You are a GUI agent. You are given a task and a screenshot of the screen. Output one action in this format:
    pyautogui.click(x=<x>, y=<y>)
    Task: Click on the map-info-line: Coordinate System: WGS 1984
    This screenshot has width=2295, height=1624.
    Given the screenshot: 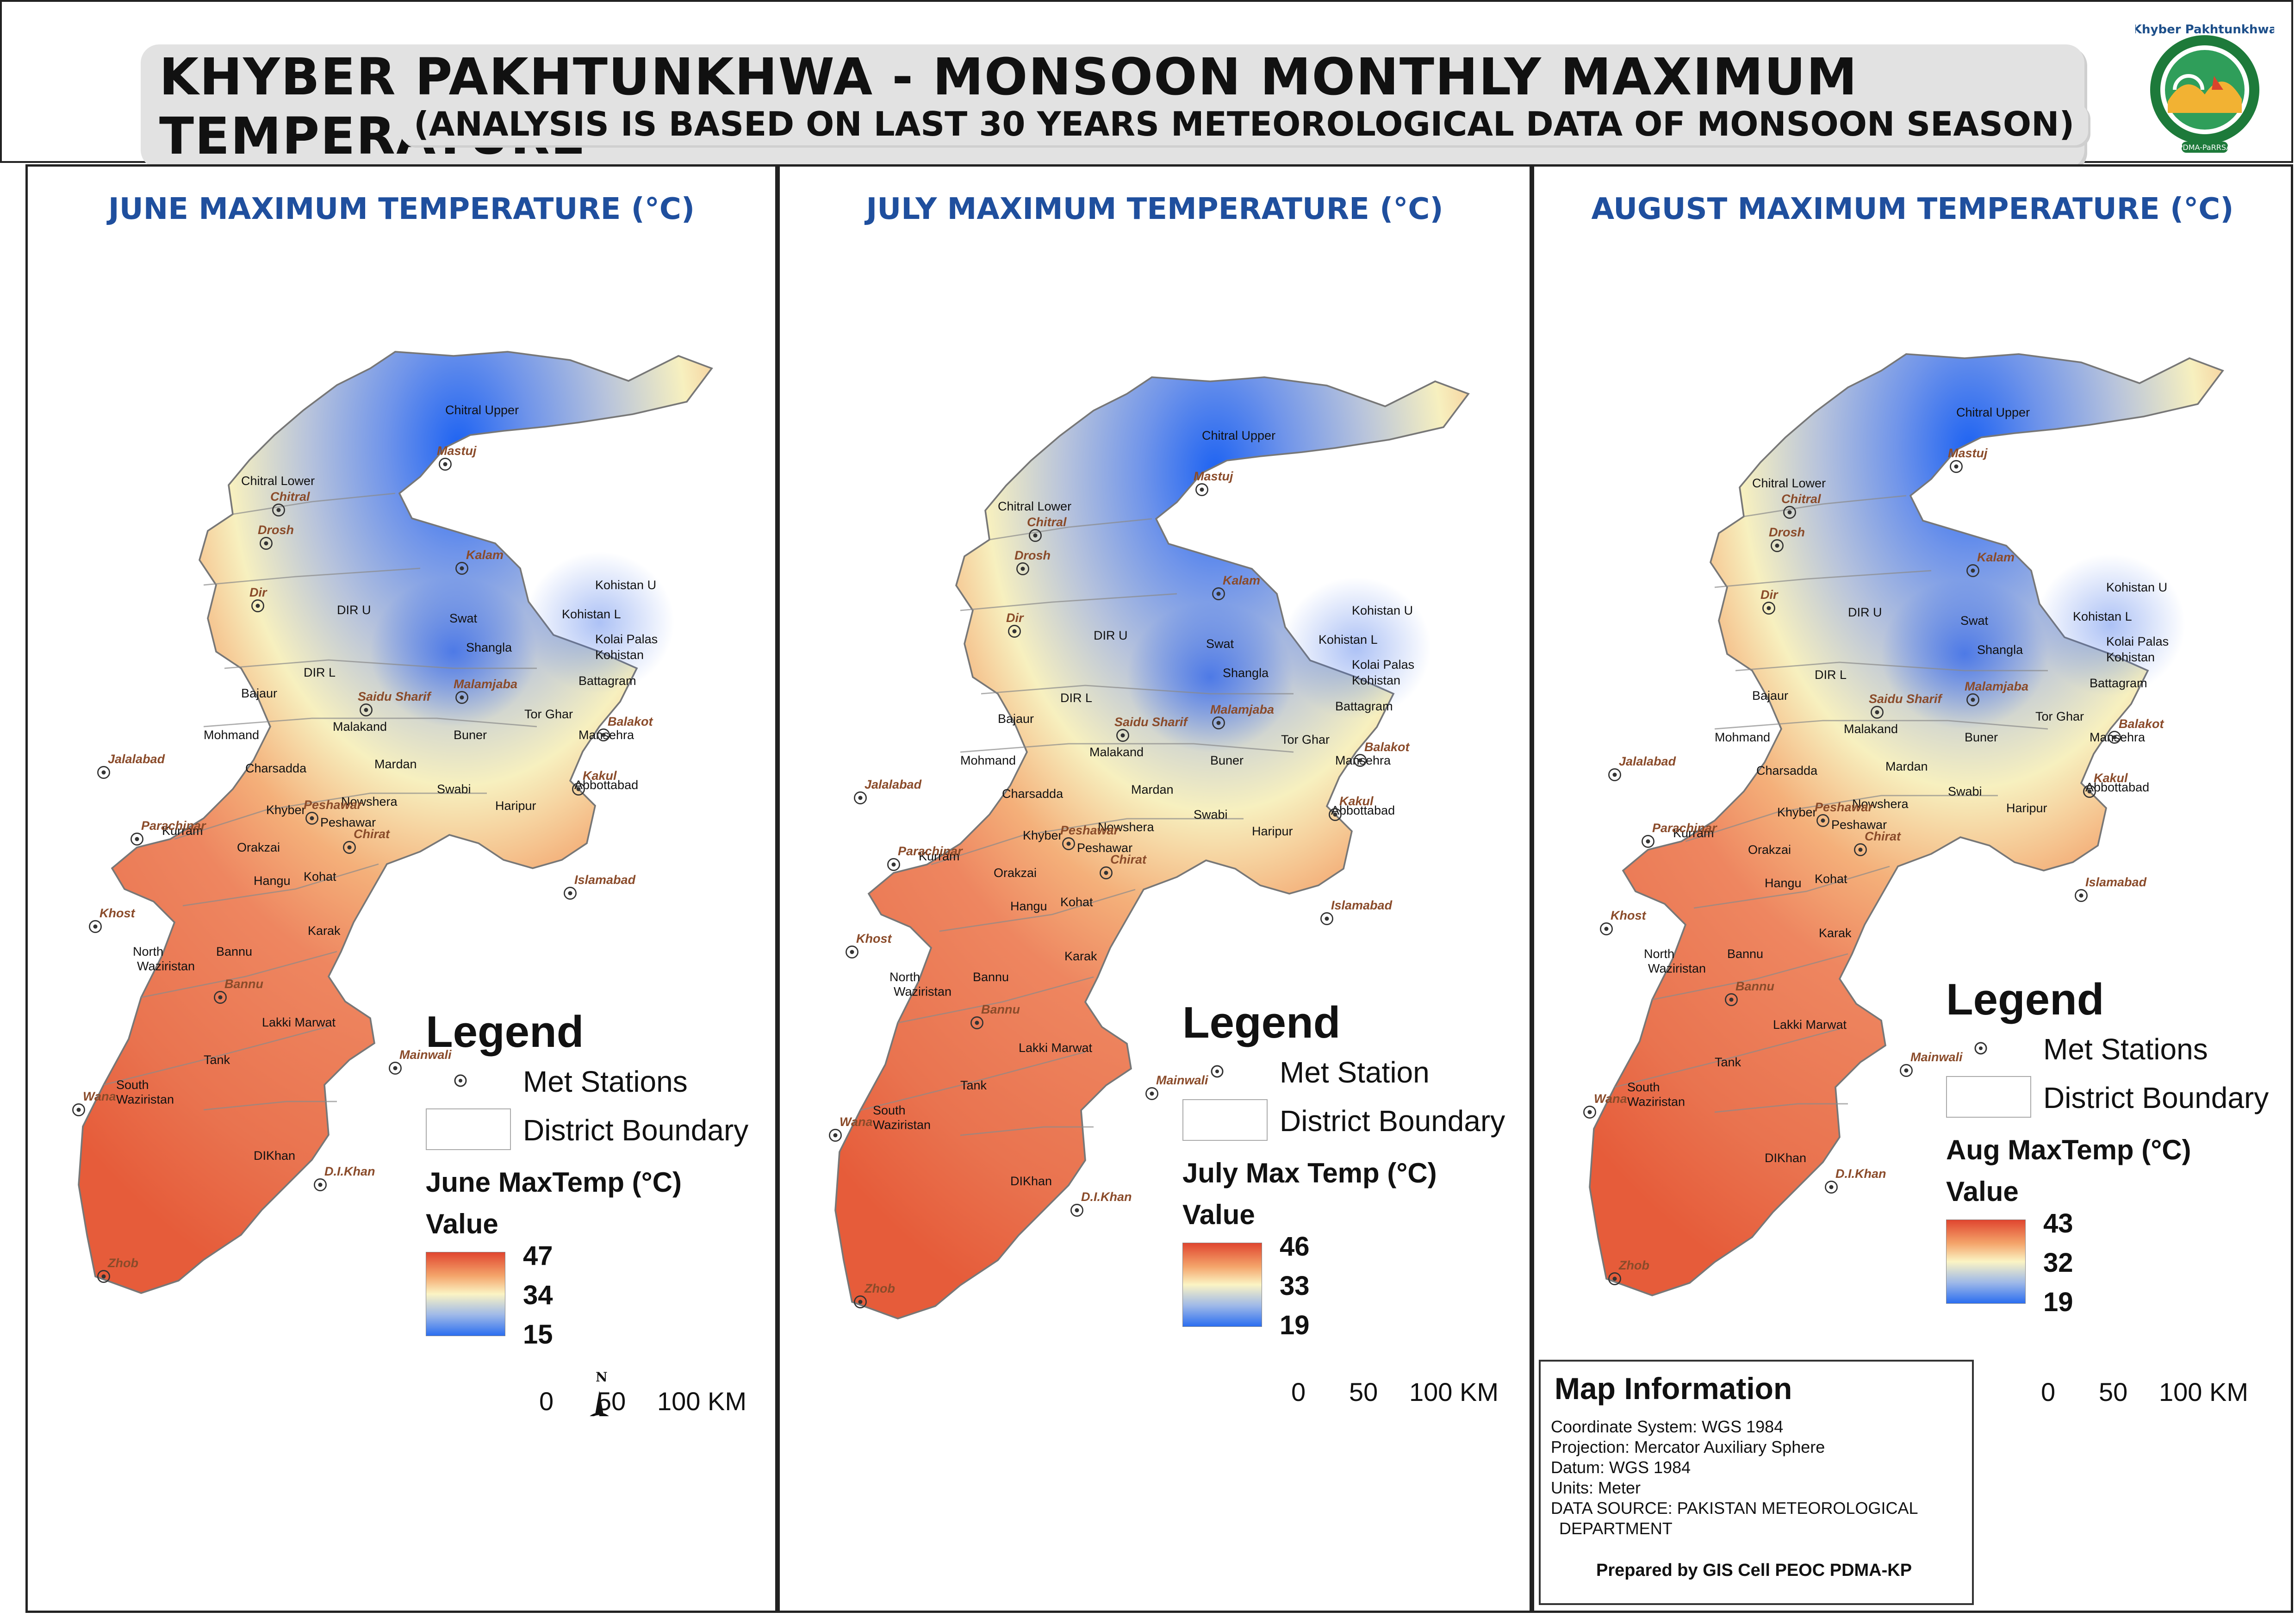 What is the action you would take?
    pyautogui.click(x=1667, y=1426)
    